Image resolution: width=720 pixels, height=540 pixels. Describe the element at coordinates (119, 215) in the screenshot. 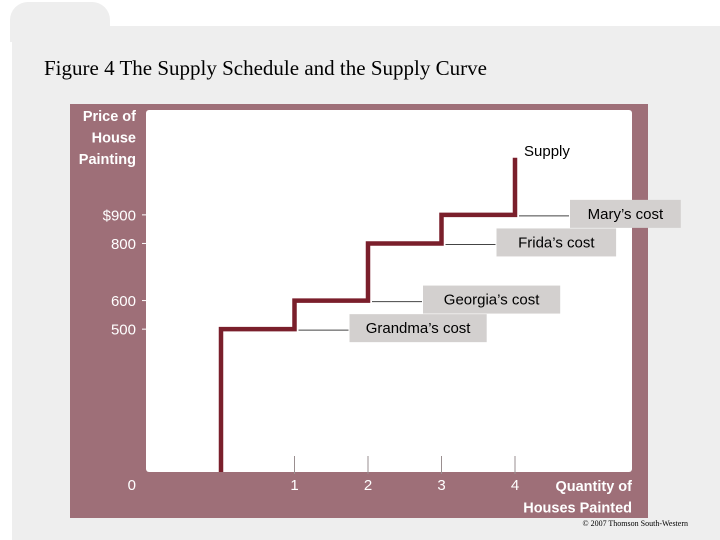

I see `y-tick-label: $900` at that location.